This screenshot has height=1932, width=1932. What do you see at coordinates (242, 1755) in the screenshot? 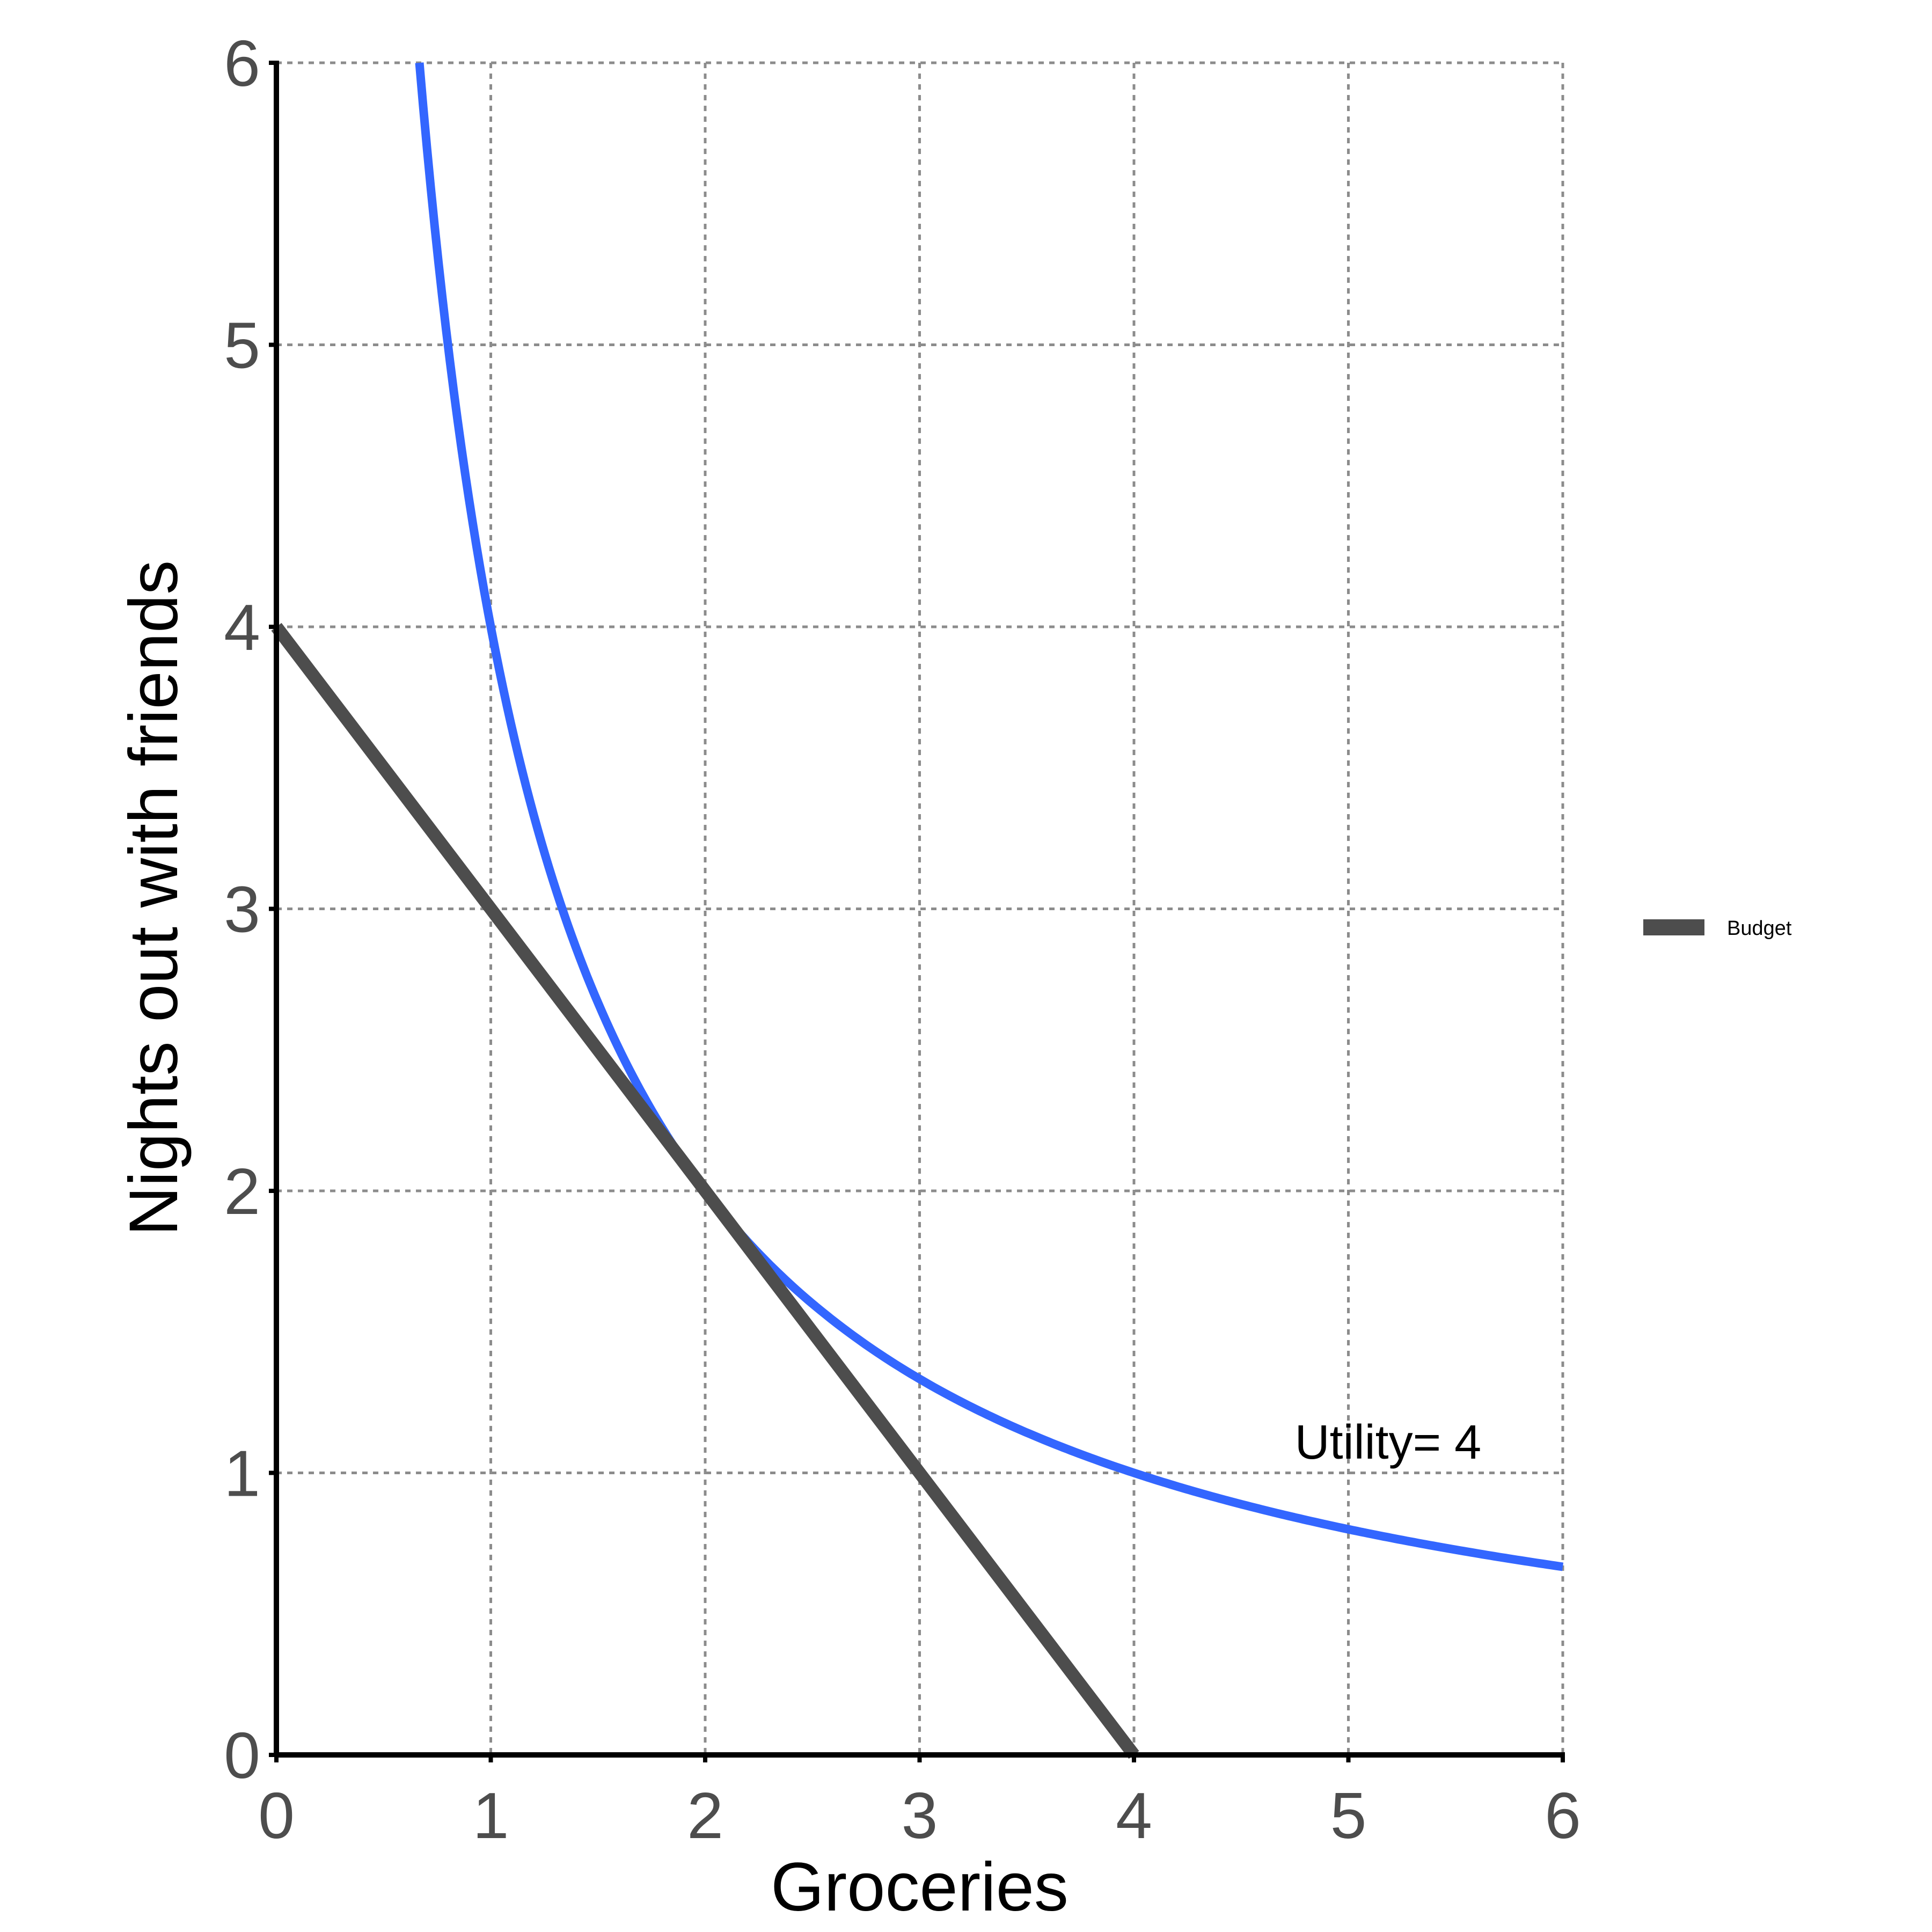
I see `y-tick-label-0: 0` at bounding box center [242, 1755].